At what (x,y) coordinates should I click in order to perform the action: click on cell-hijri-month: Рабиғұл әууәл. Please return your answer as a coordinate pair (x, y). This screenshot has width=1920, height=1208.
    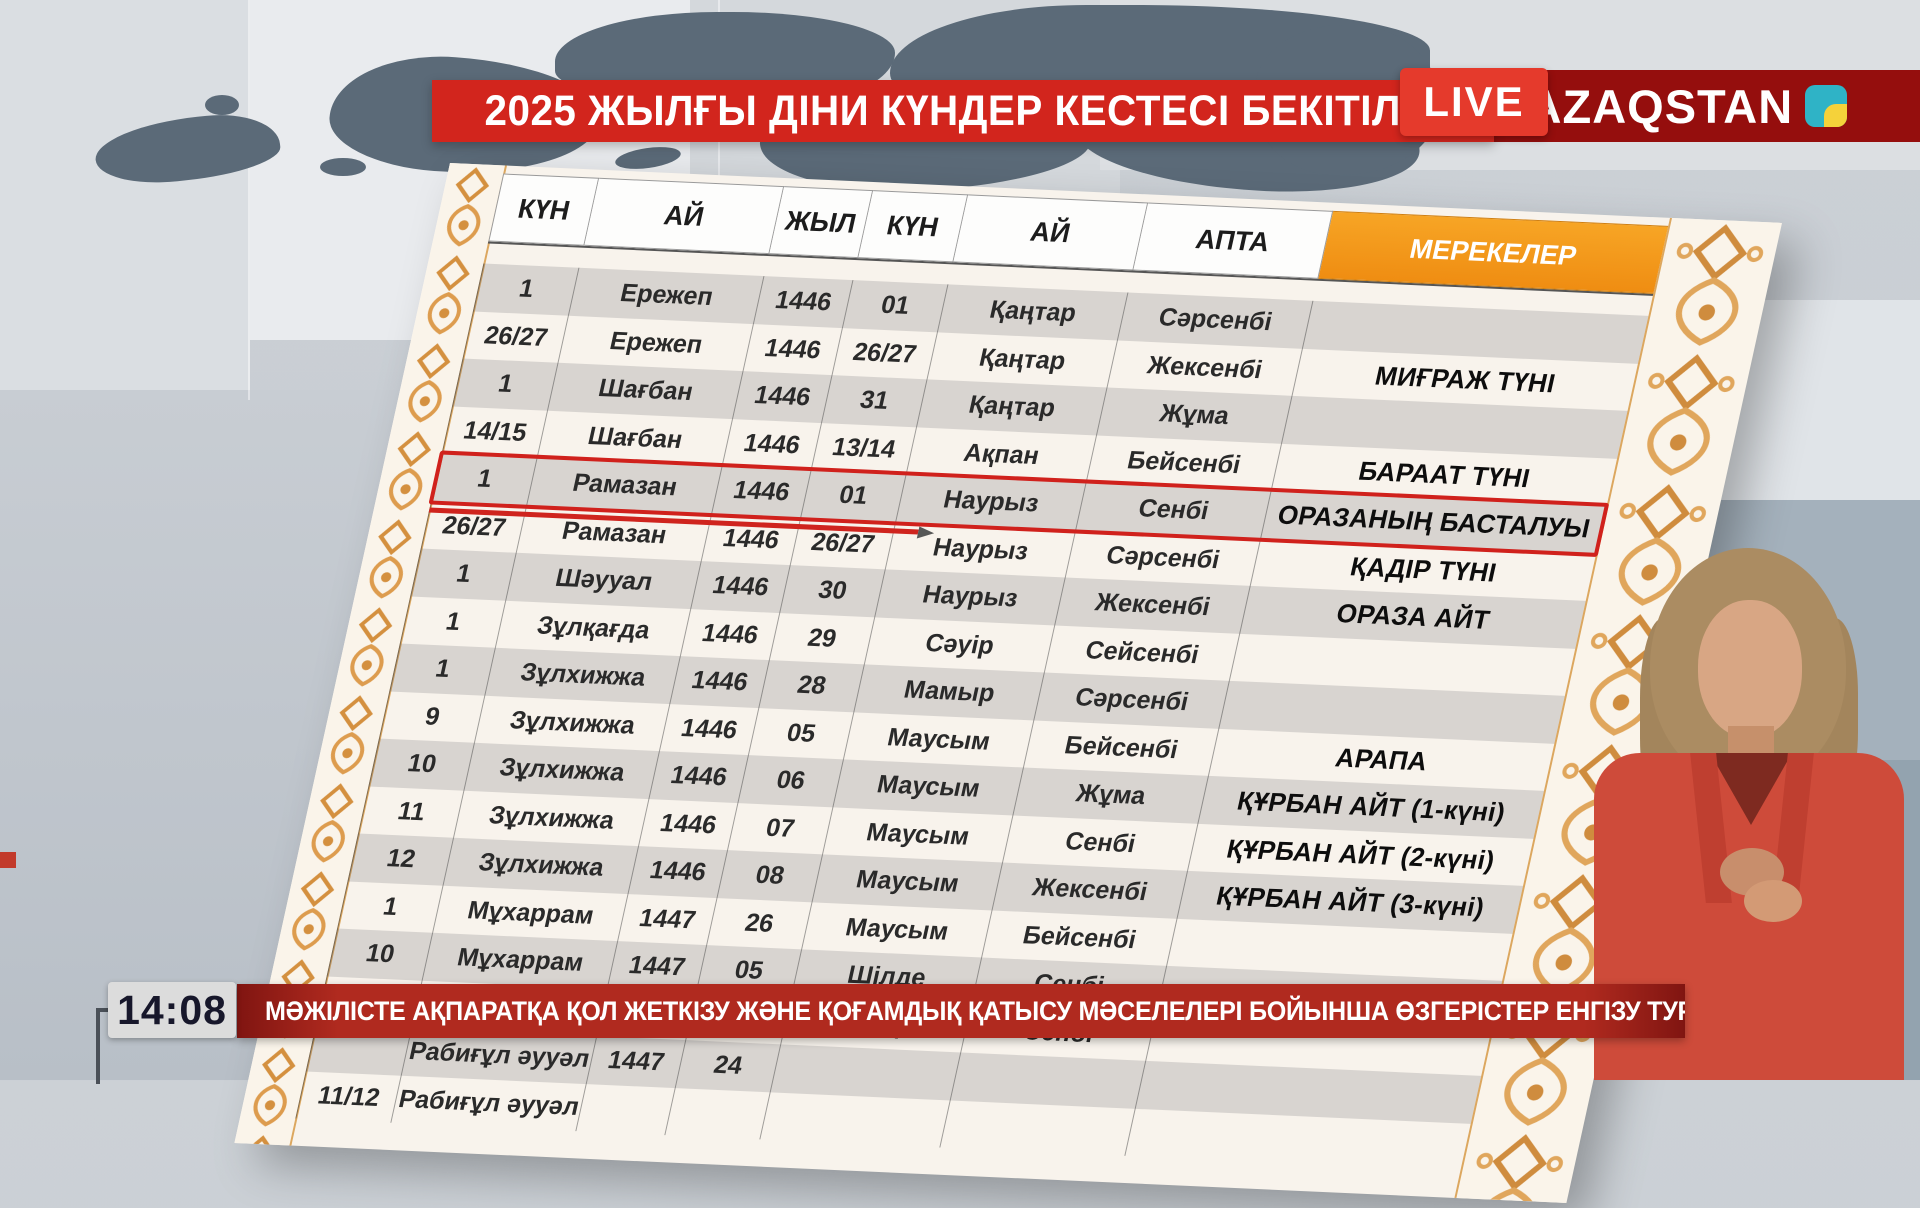
    Looking at the image, I should click on (489, 1103).